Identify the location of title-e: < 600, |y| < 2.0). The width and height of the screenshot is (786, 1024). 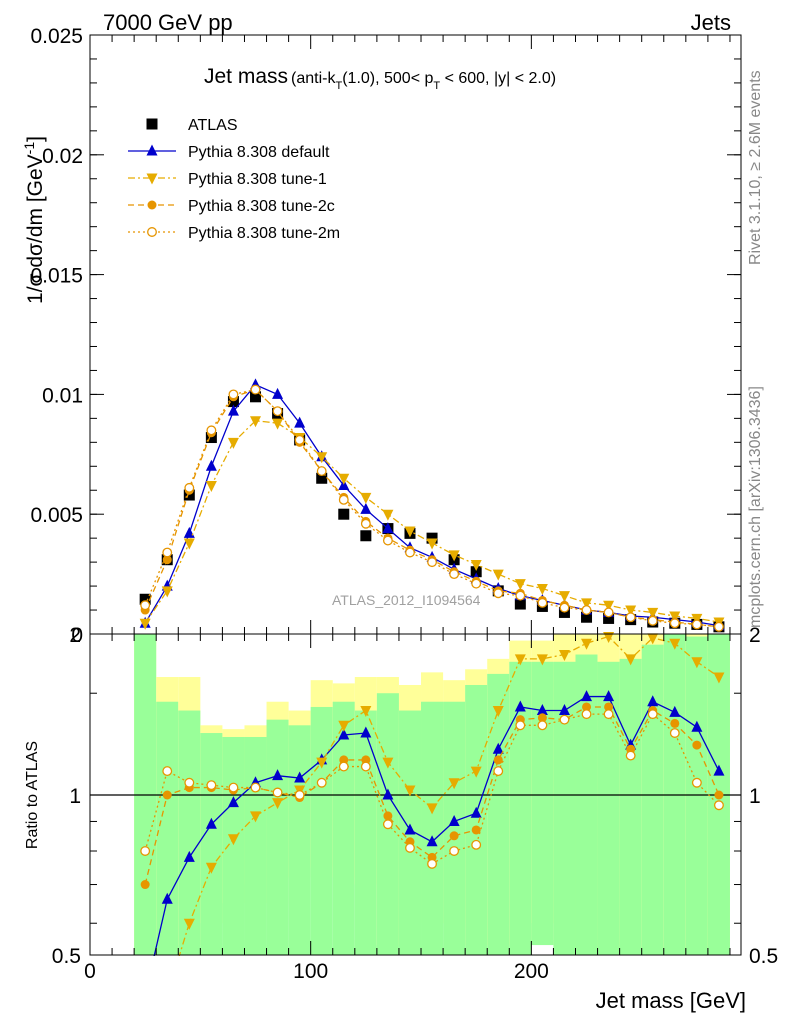
(498, 78).